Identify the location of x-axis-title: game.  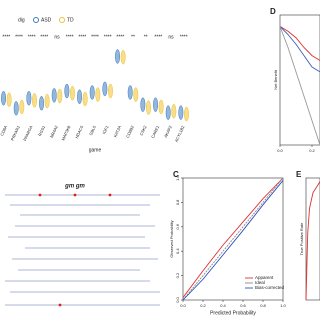
(95, 150).